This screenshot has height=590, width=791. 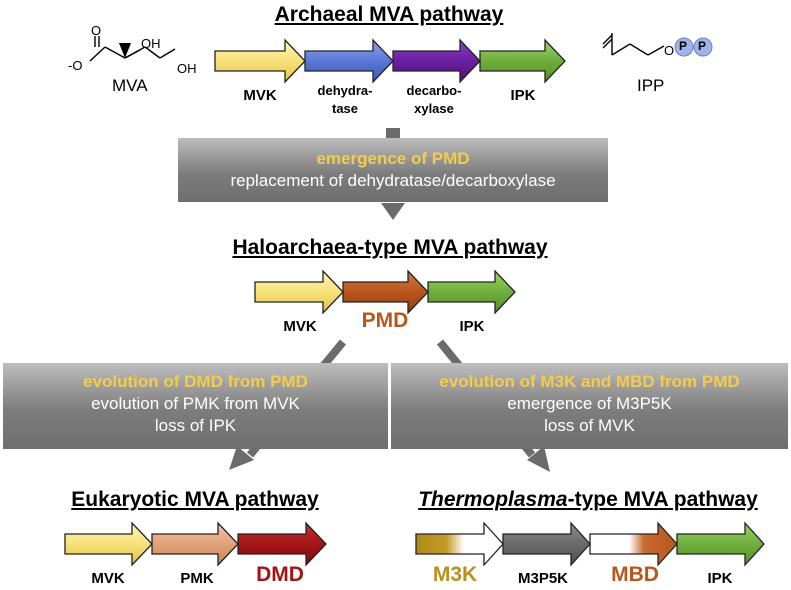 What do you see at coordinates (385, 320) in the screenshot?
I see `halo-label-pmd: PMD` at bounding box center [385, 320].